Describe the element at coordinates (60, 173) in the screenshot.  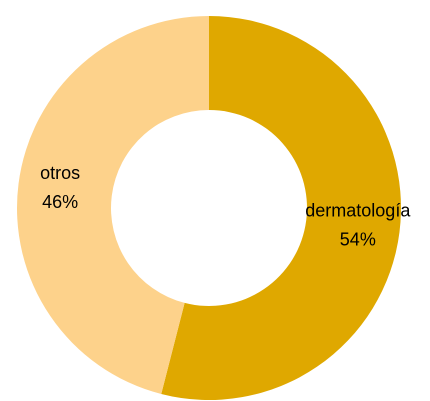
I see `slice-label: otros` at that location.